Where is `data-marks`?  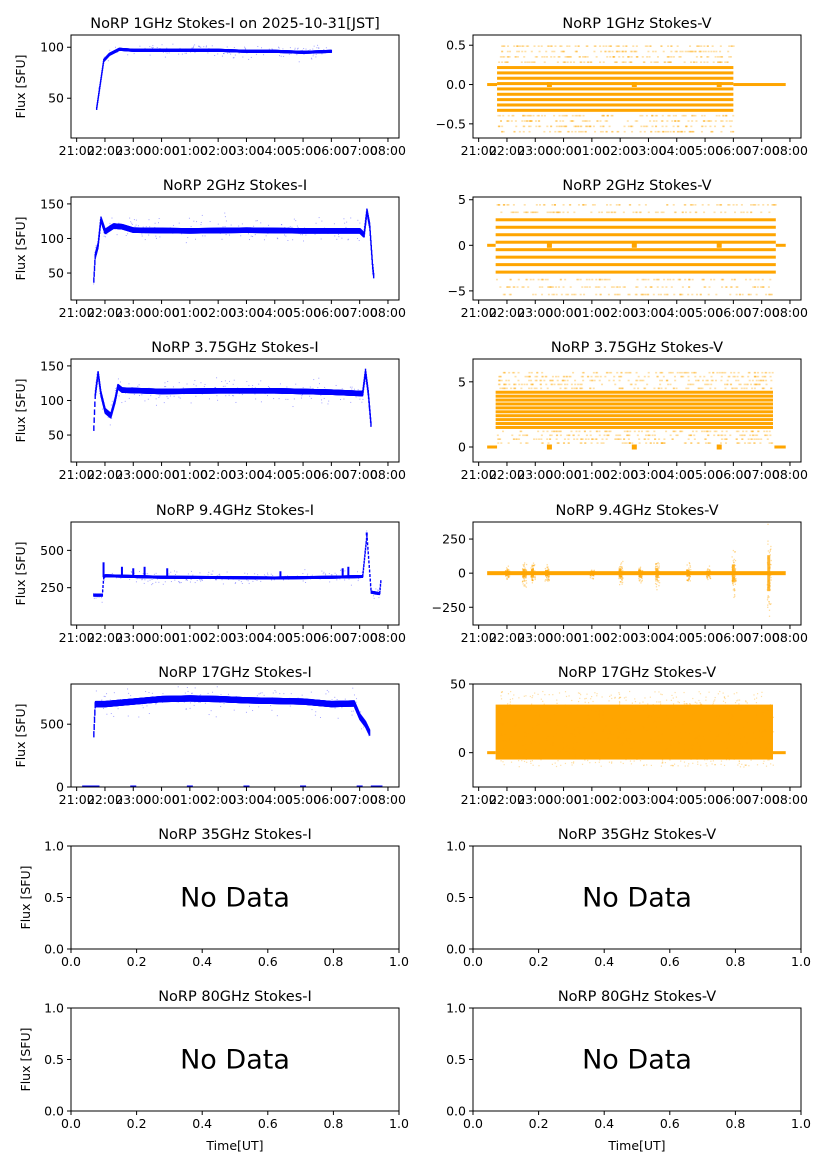 data-marks is located at coordinates (234, 246).